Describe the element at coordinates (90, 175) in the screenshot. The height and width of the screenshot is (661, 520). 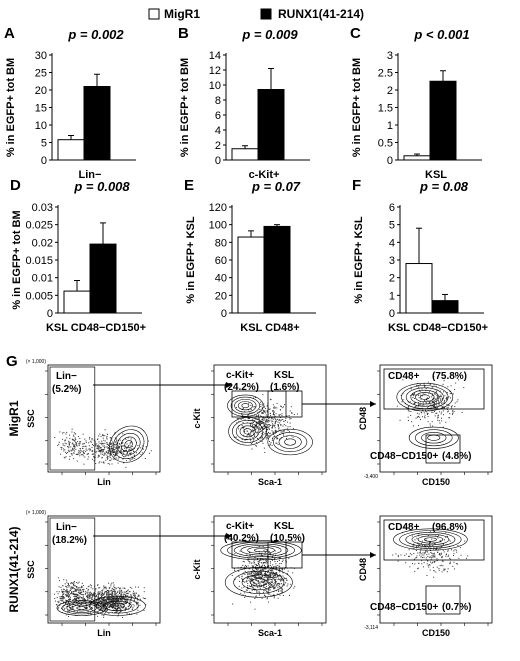
I see `x-axis-label-A: Lin−` at that location.